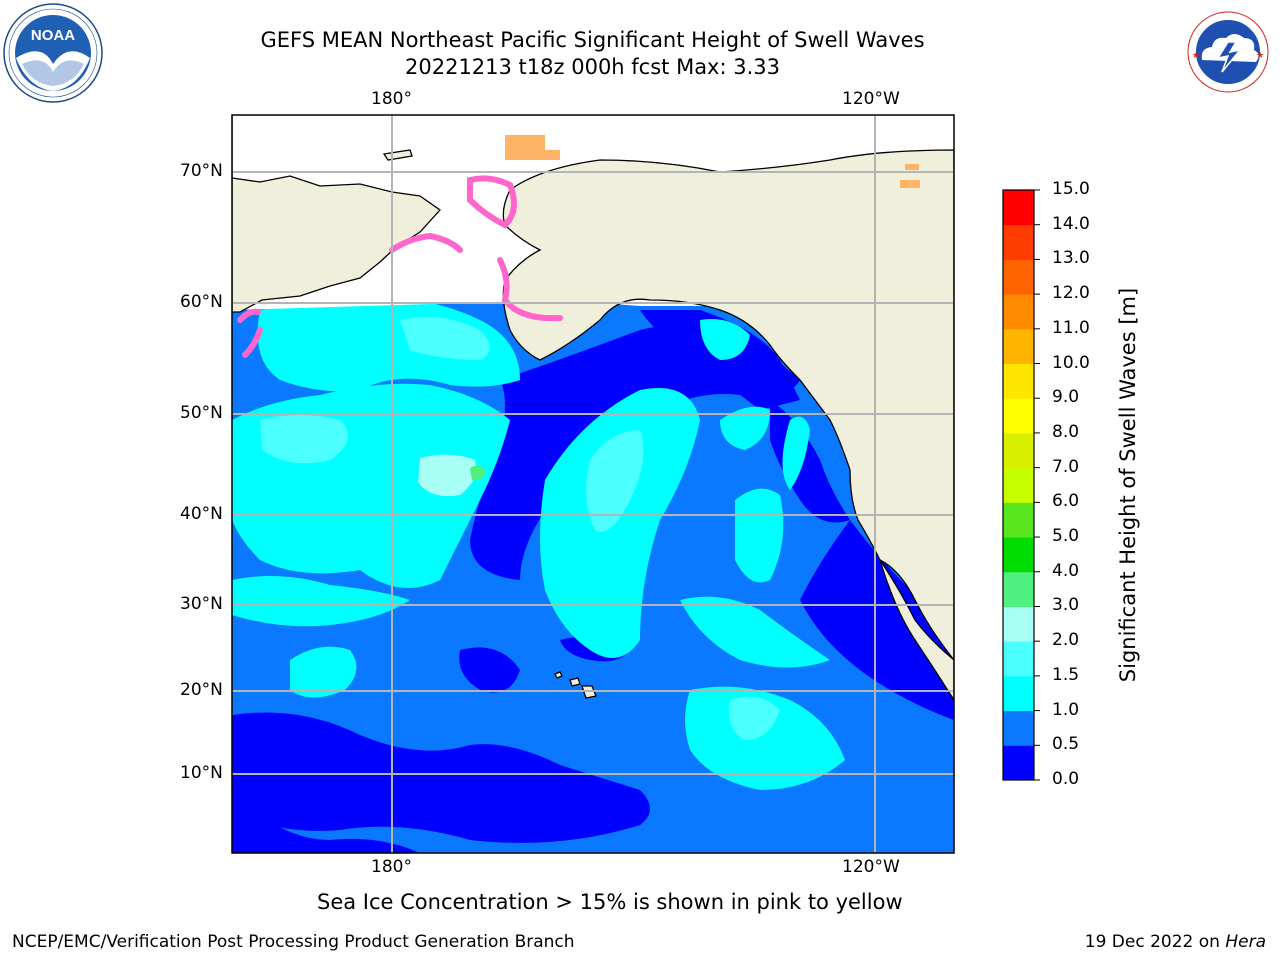 This screenshot has width=1280, height=960. I want to click on footer-machine: Hera, so click(1245, 942).